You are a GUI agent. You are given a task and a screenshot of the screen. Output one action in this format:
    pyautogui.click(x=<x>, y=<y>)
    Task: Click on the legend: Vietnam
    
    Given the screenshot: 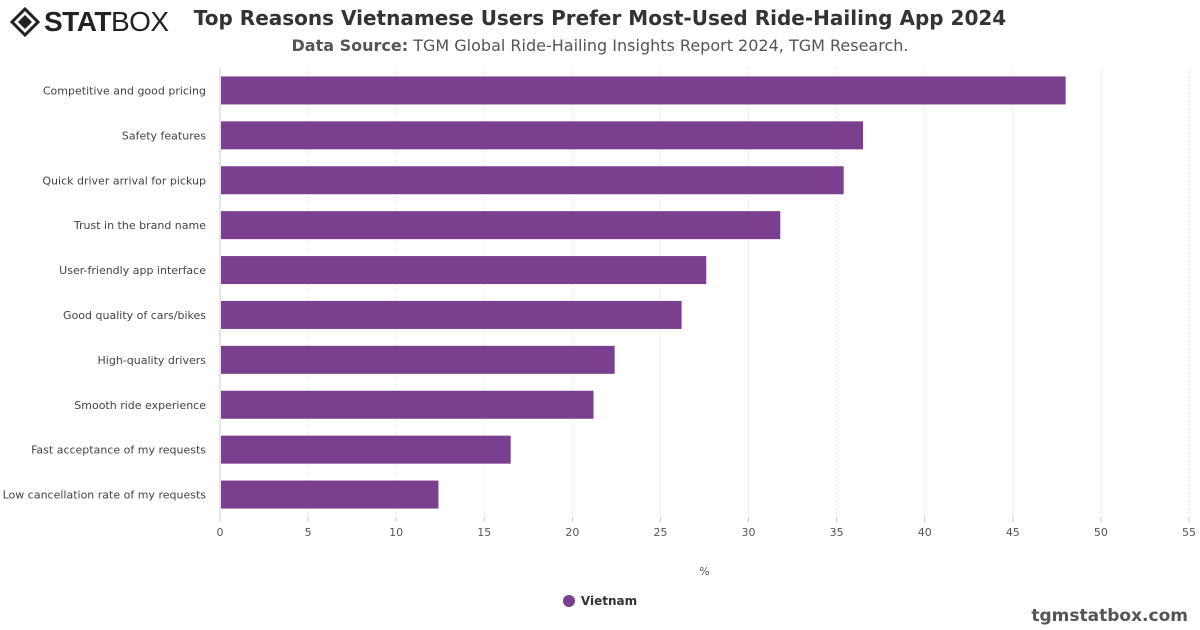 What is the action you would take?
    pyautogui.click(x=600, y=601)
    